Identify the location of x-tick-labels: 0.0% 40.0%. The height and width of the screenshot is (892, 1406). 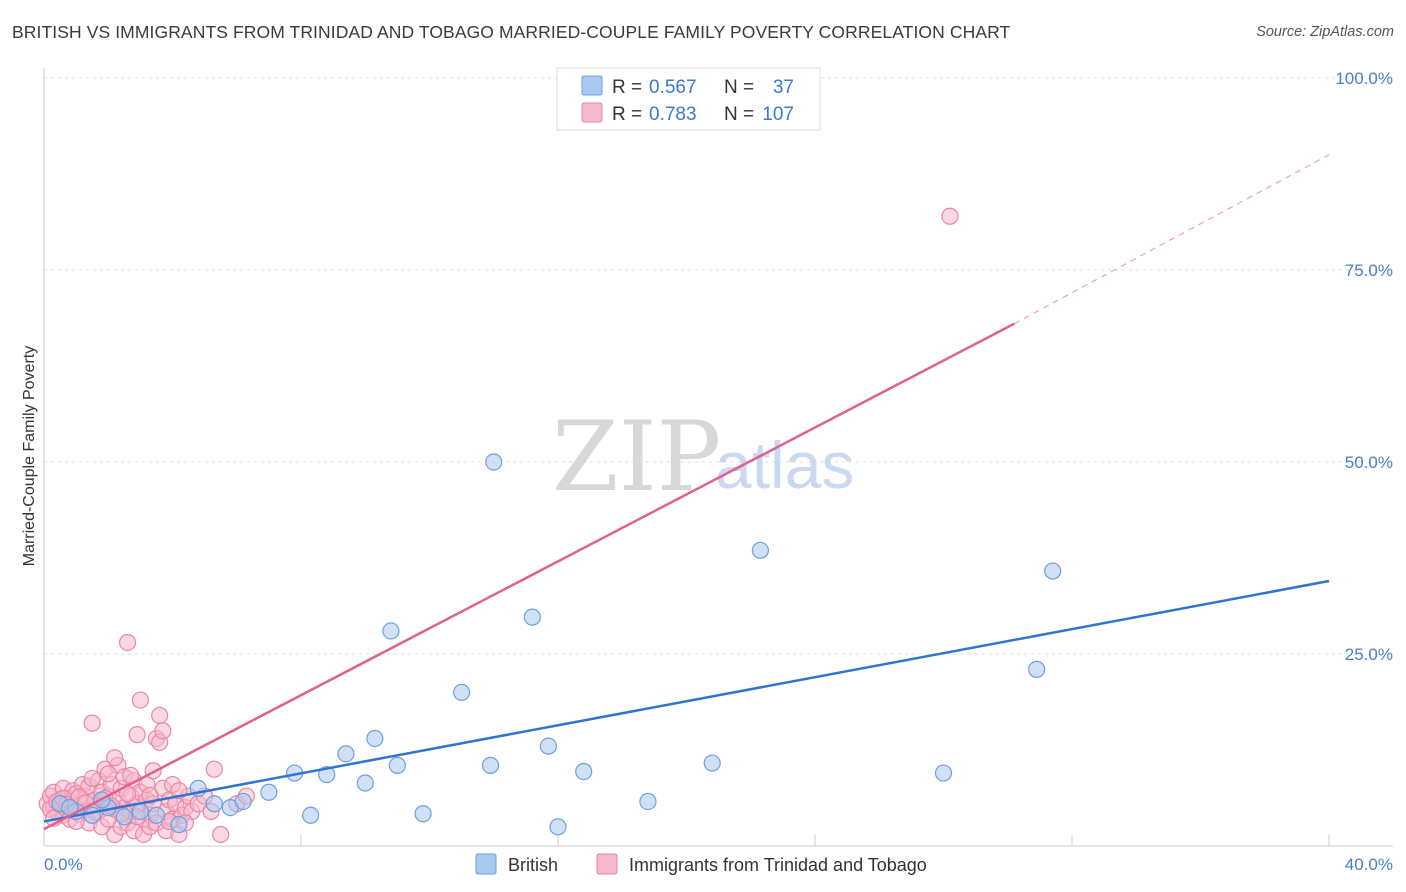
(718, 864).